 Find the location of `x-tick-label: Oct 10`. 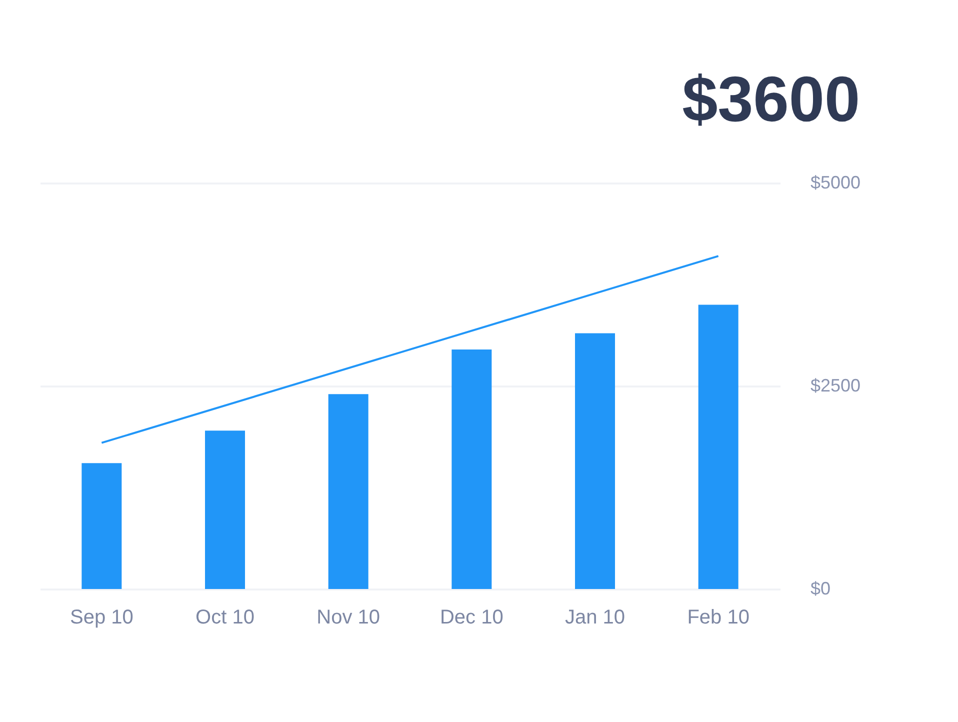

x-tick-label: Oct 10 is located at coordinates (225, 617).